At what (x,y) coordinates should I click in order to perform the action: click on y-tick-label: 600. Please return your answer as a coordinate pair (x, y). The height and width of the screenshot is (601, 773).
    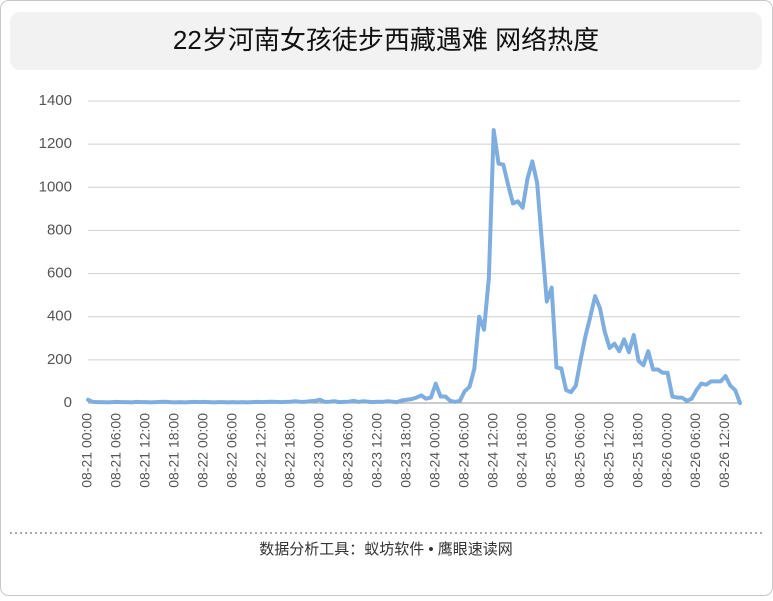
    Looking at the image, I should click on (59, 273).